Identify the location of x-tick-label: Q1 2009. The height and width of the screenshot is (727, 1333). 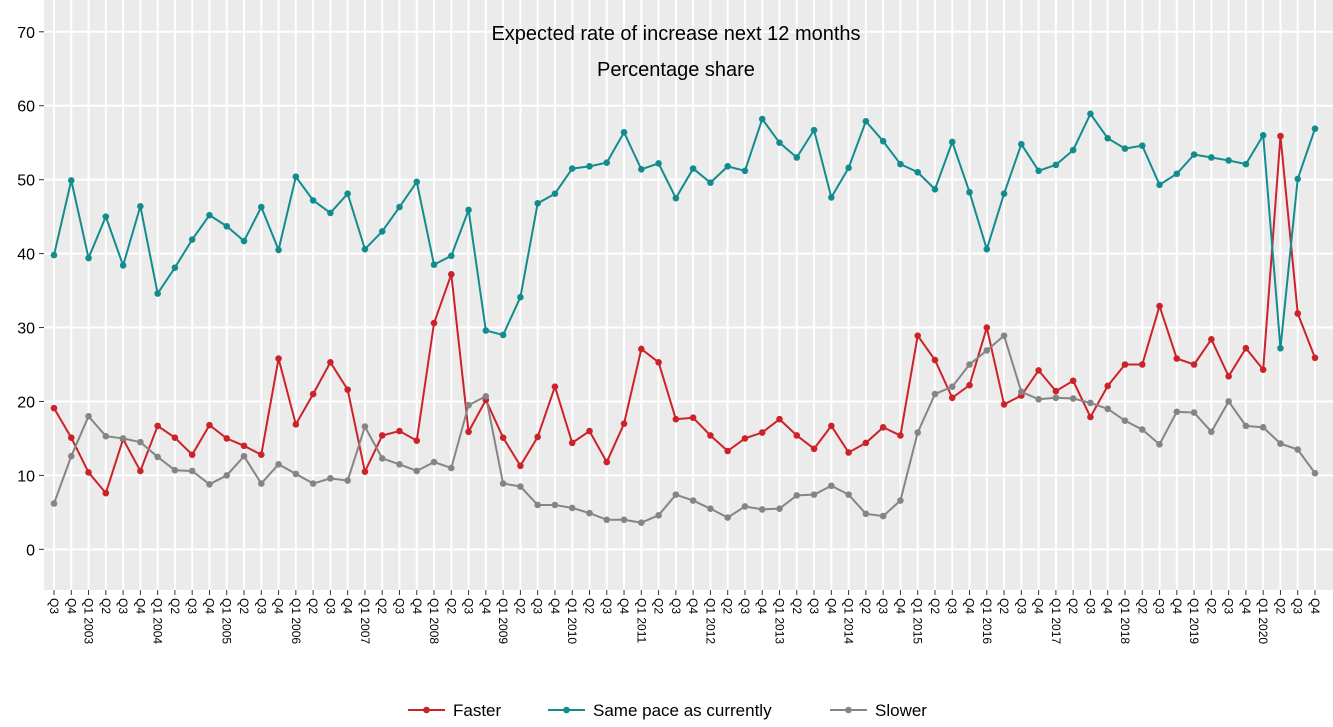
(503, 621).